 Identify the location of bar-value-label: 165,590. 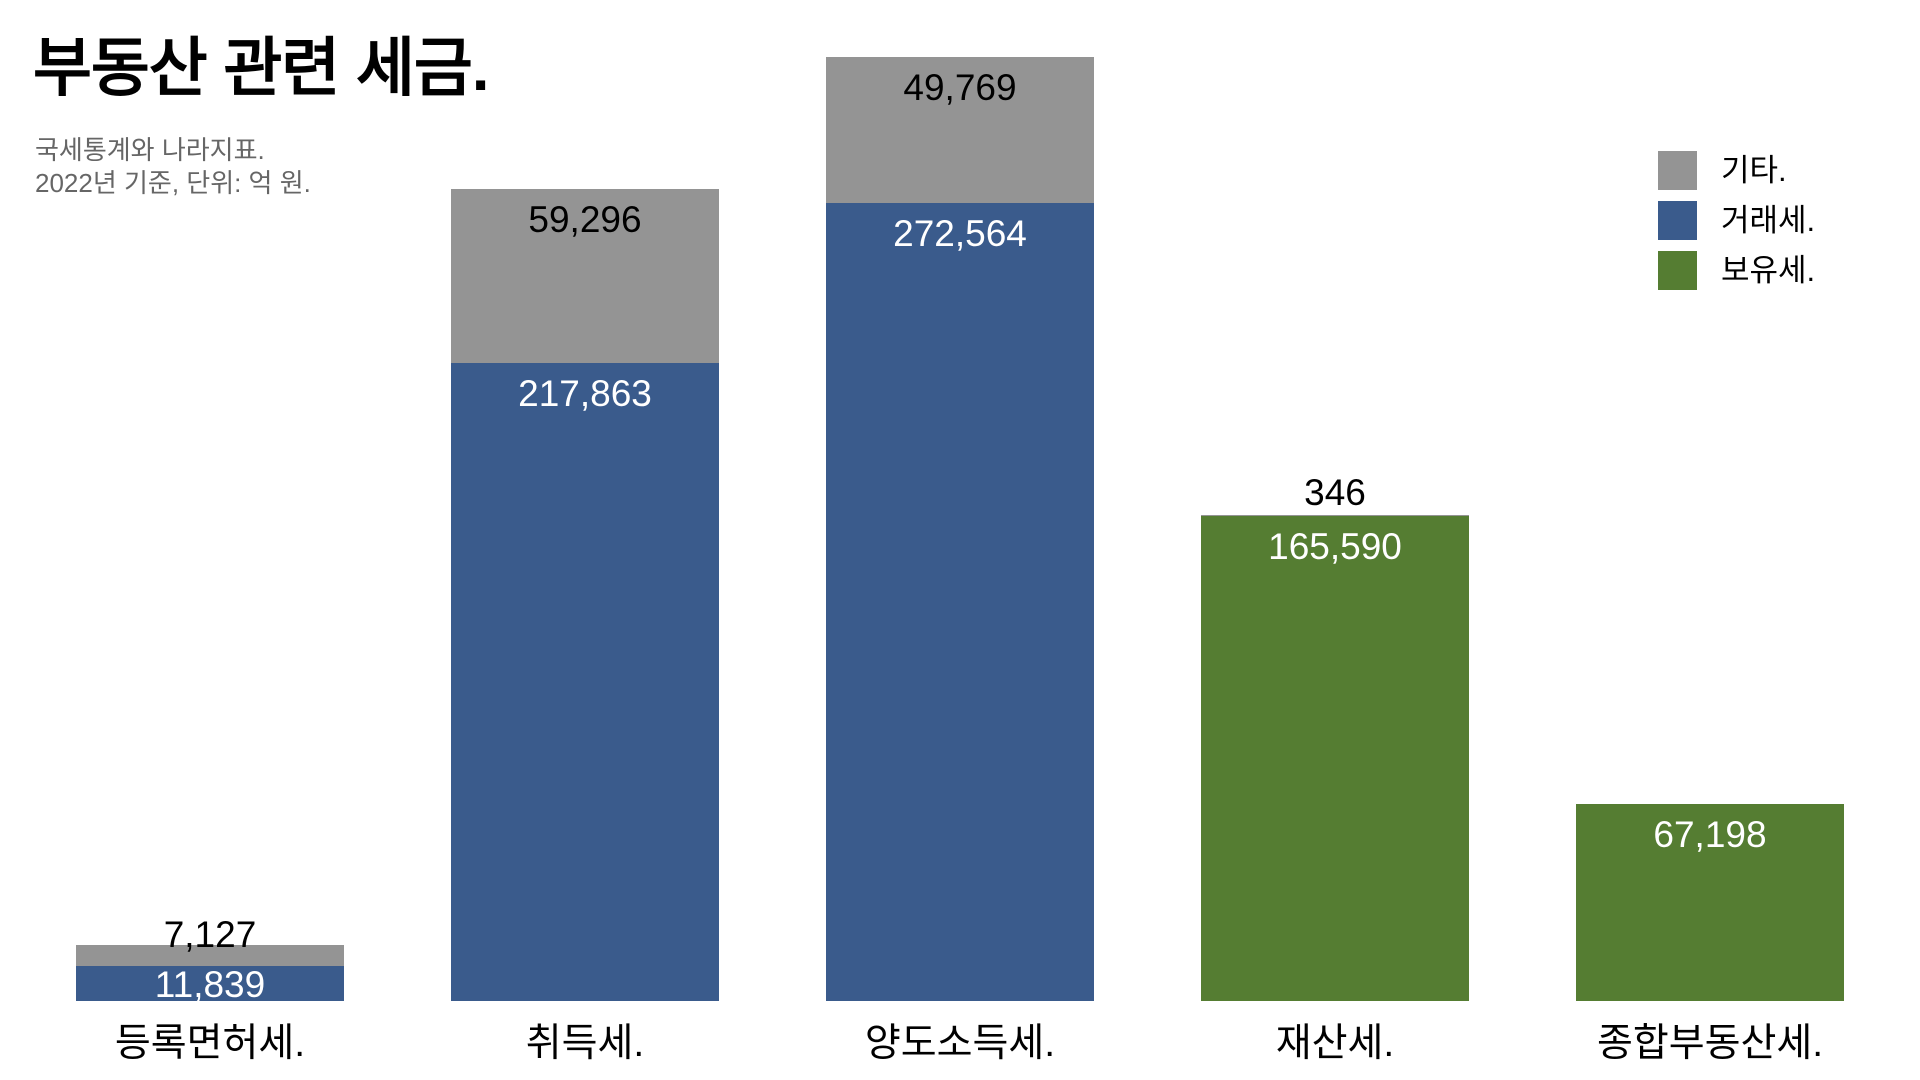
(1335, 547).